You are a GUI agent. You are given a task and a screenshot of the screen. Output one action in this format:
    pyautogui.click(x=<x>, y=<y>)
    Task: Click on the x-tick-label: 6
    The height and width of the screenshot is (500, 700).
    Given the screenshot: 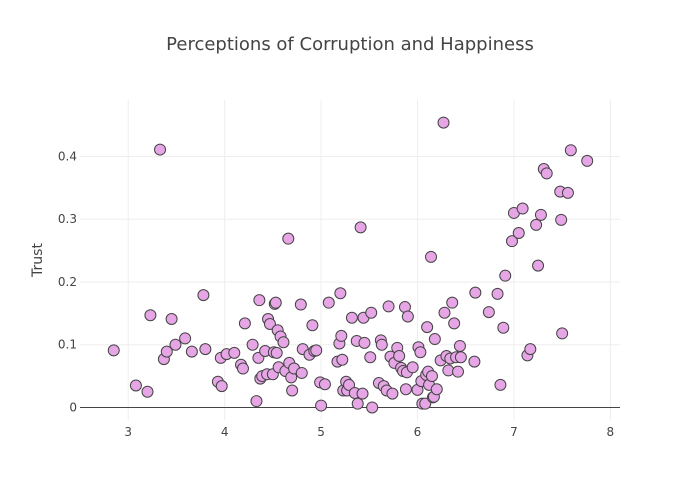 What is the action you would take?
    pyautogui.click(x=418, y=432)
    